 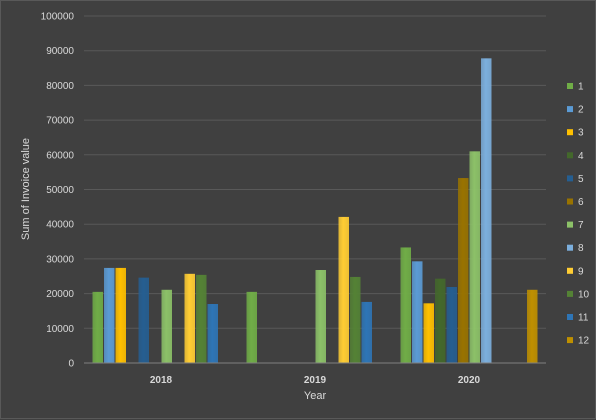 I want to click on legend-label: 3, so click(x=581, y=133).